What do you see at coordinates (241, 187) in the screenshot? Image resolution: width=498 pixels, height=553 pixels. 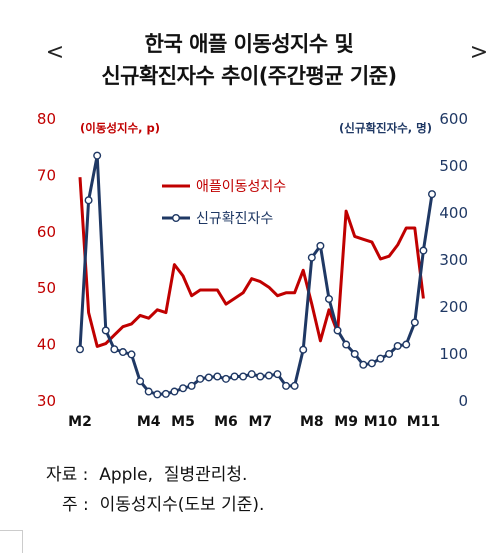 I see `legend-label-mobility: 애플이동성지수` at bounding box center [241, 187].